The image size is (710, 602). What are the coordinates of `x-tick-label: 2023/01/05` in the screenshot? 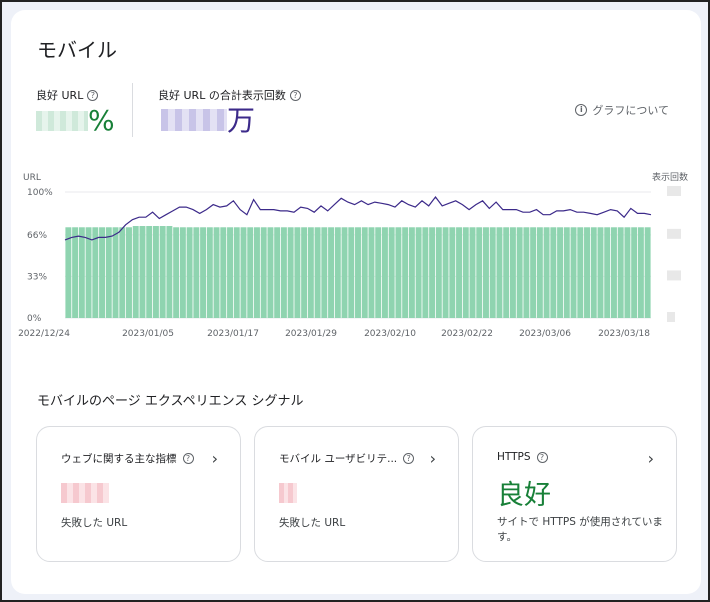 It's located at (148, 334).